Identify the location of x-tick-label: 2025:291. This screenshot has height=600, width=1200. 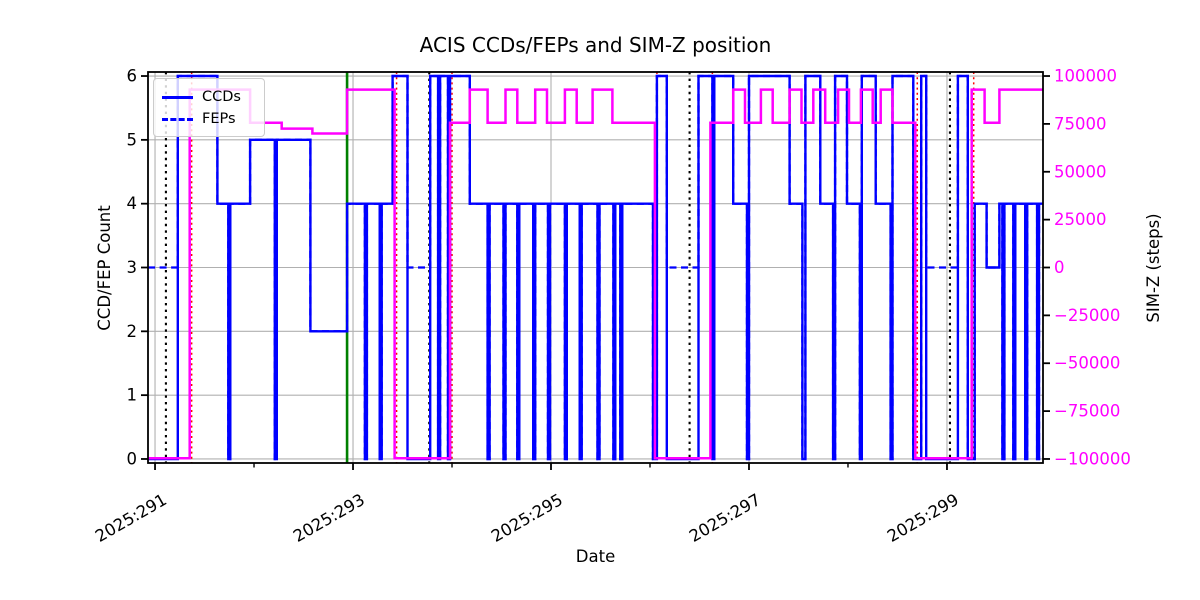
(131, 518).